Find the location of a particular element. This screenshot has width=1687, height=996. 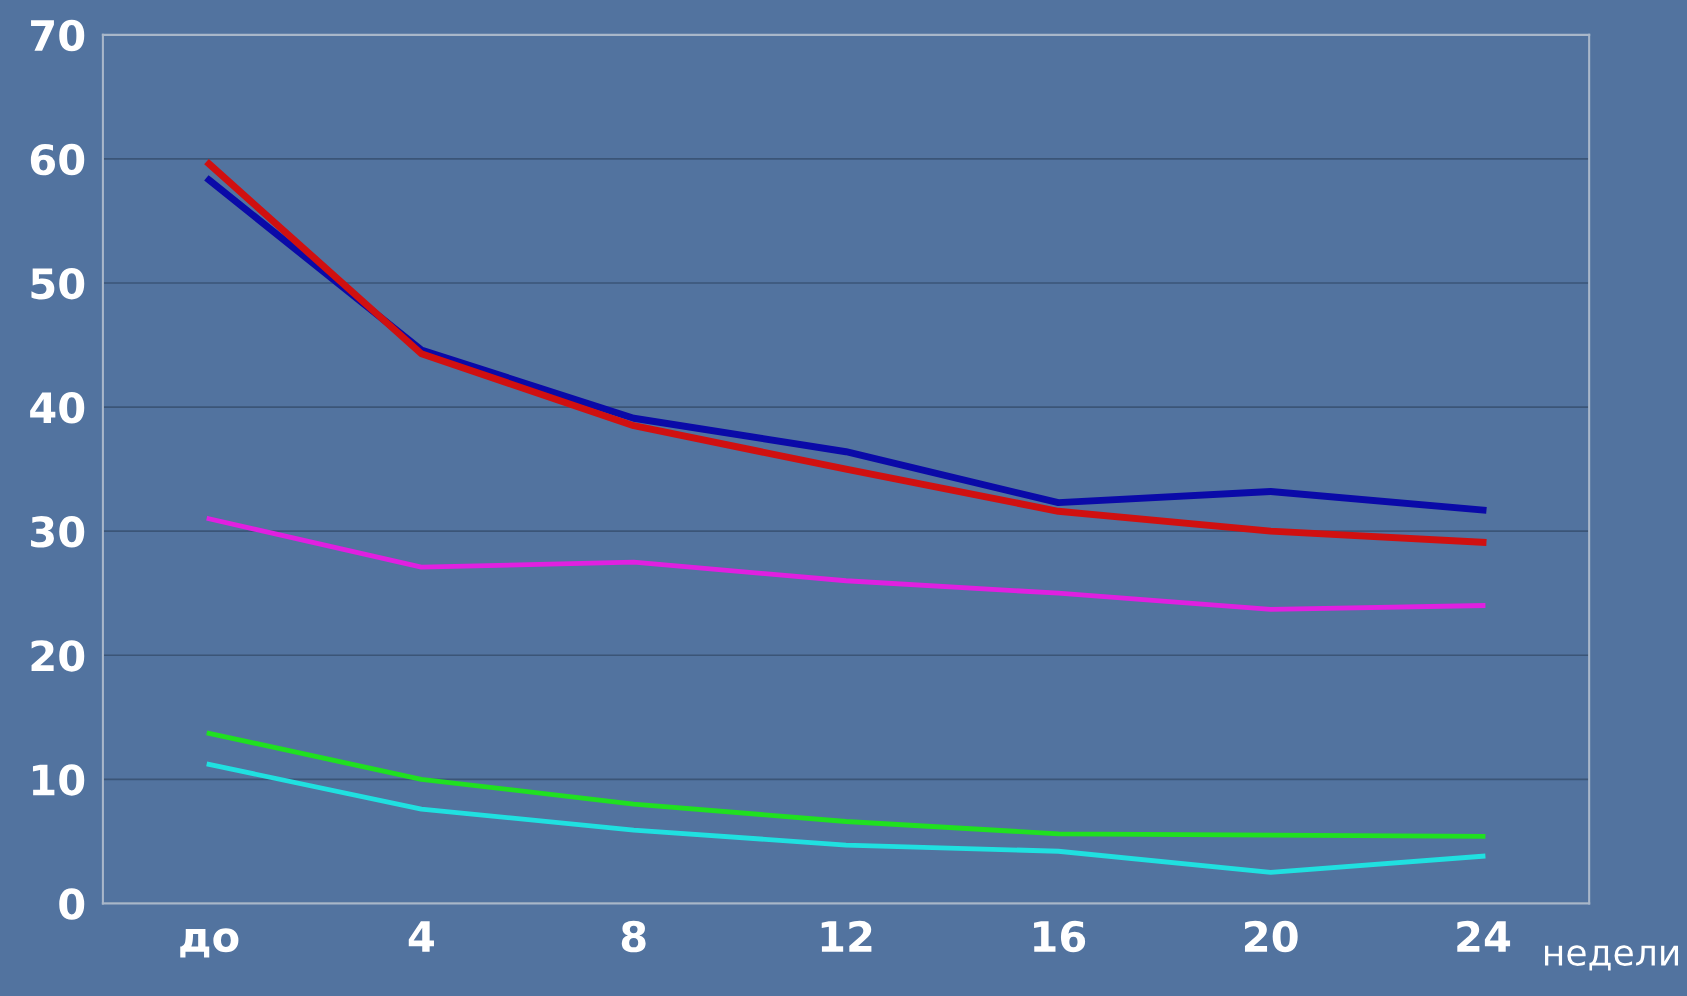

x-tick-label: 4 is located at coordinates (421, 936).